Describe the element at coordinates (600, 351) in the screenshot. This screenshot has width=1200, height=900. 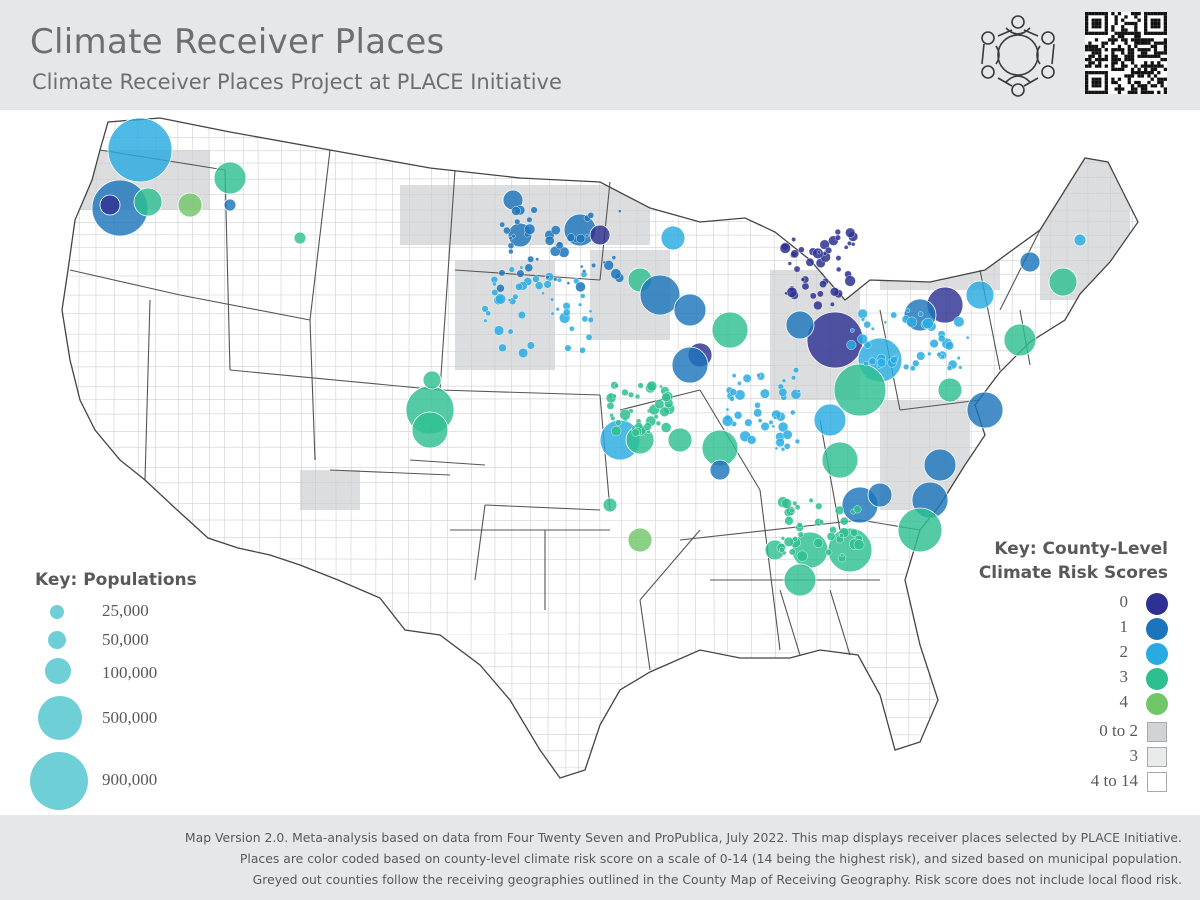
I see `county-line` at that location.